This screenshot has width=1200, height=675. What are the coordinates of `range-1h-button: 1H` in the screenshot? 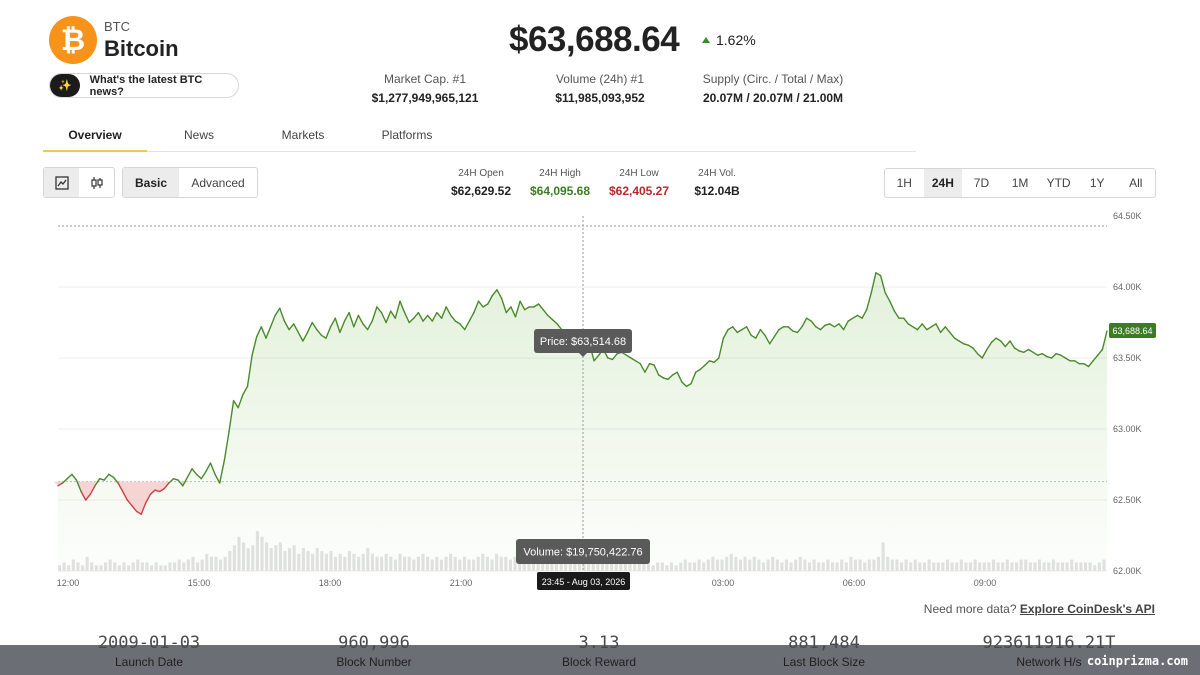 It's located at (904, 183).